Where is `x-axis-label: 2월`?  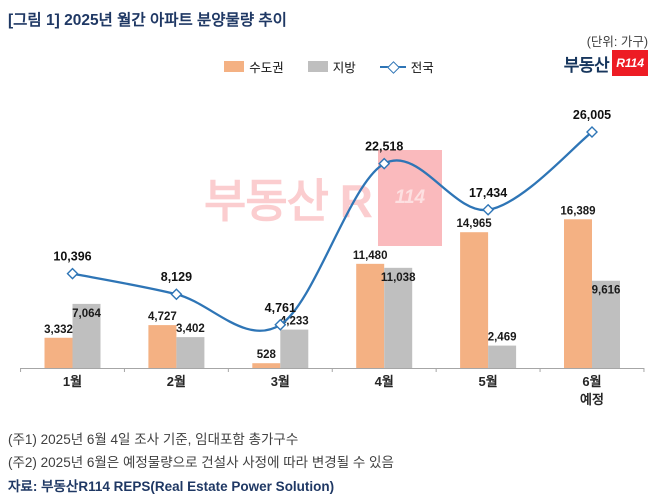
x-axis-label: 2월 is located at coordinates (176, 381).